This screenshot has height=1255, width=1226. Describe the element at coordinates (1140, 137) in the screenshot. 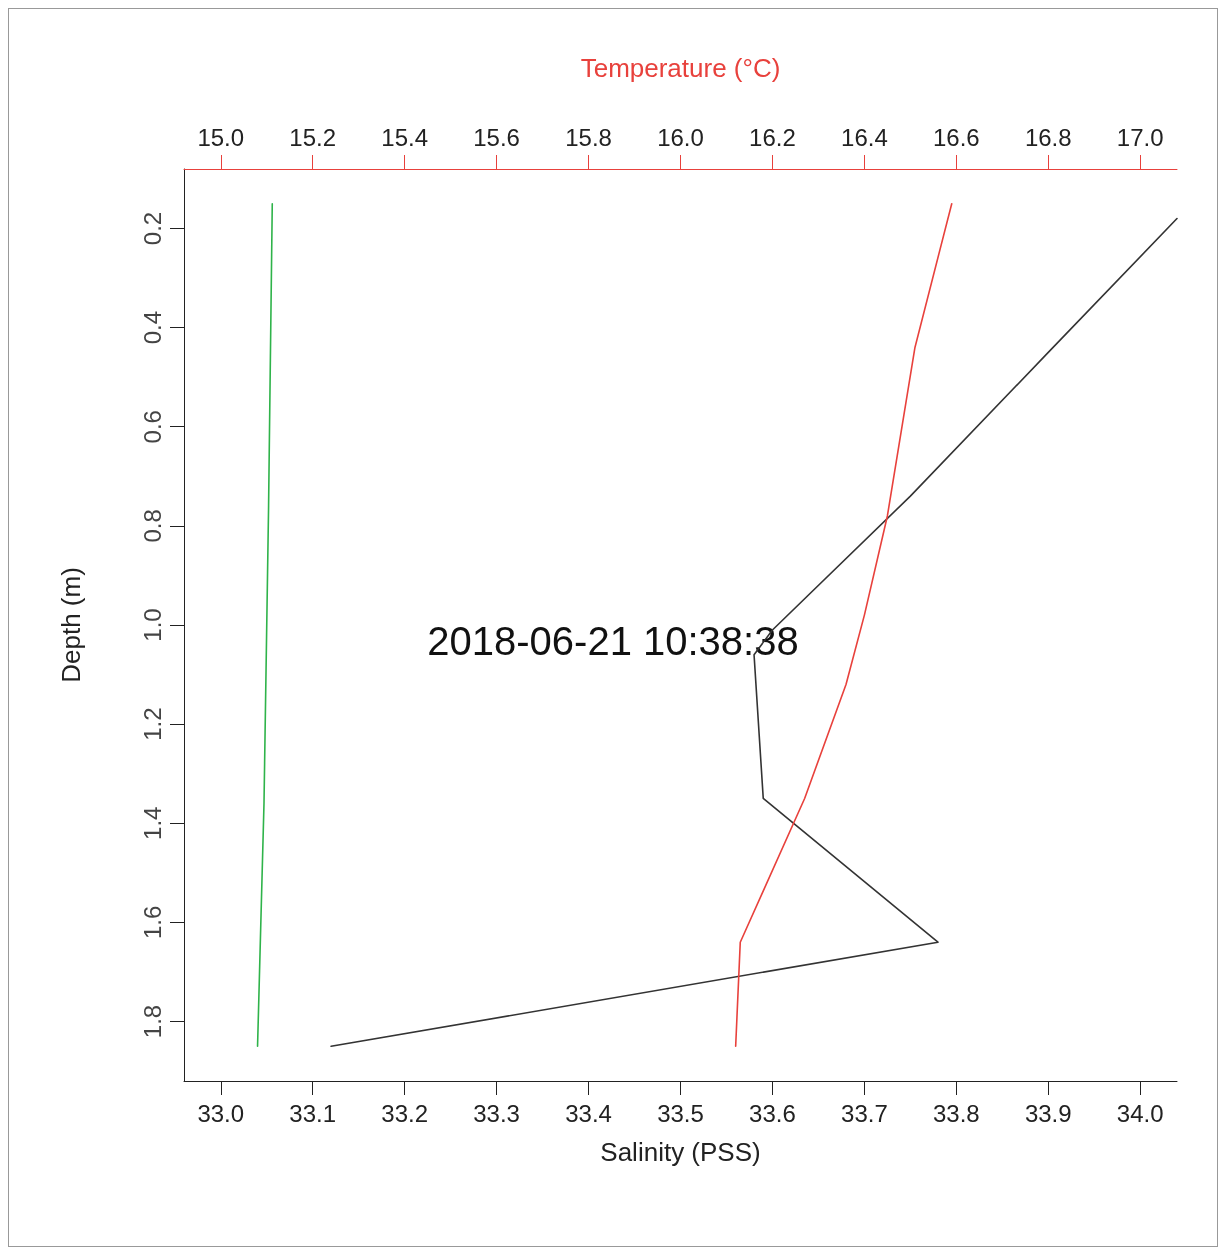

I see `x2-tick-label: 17.0` at that location.